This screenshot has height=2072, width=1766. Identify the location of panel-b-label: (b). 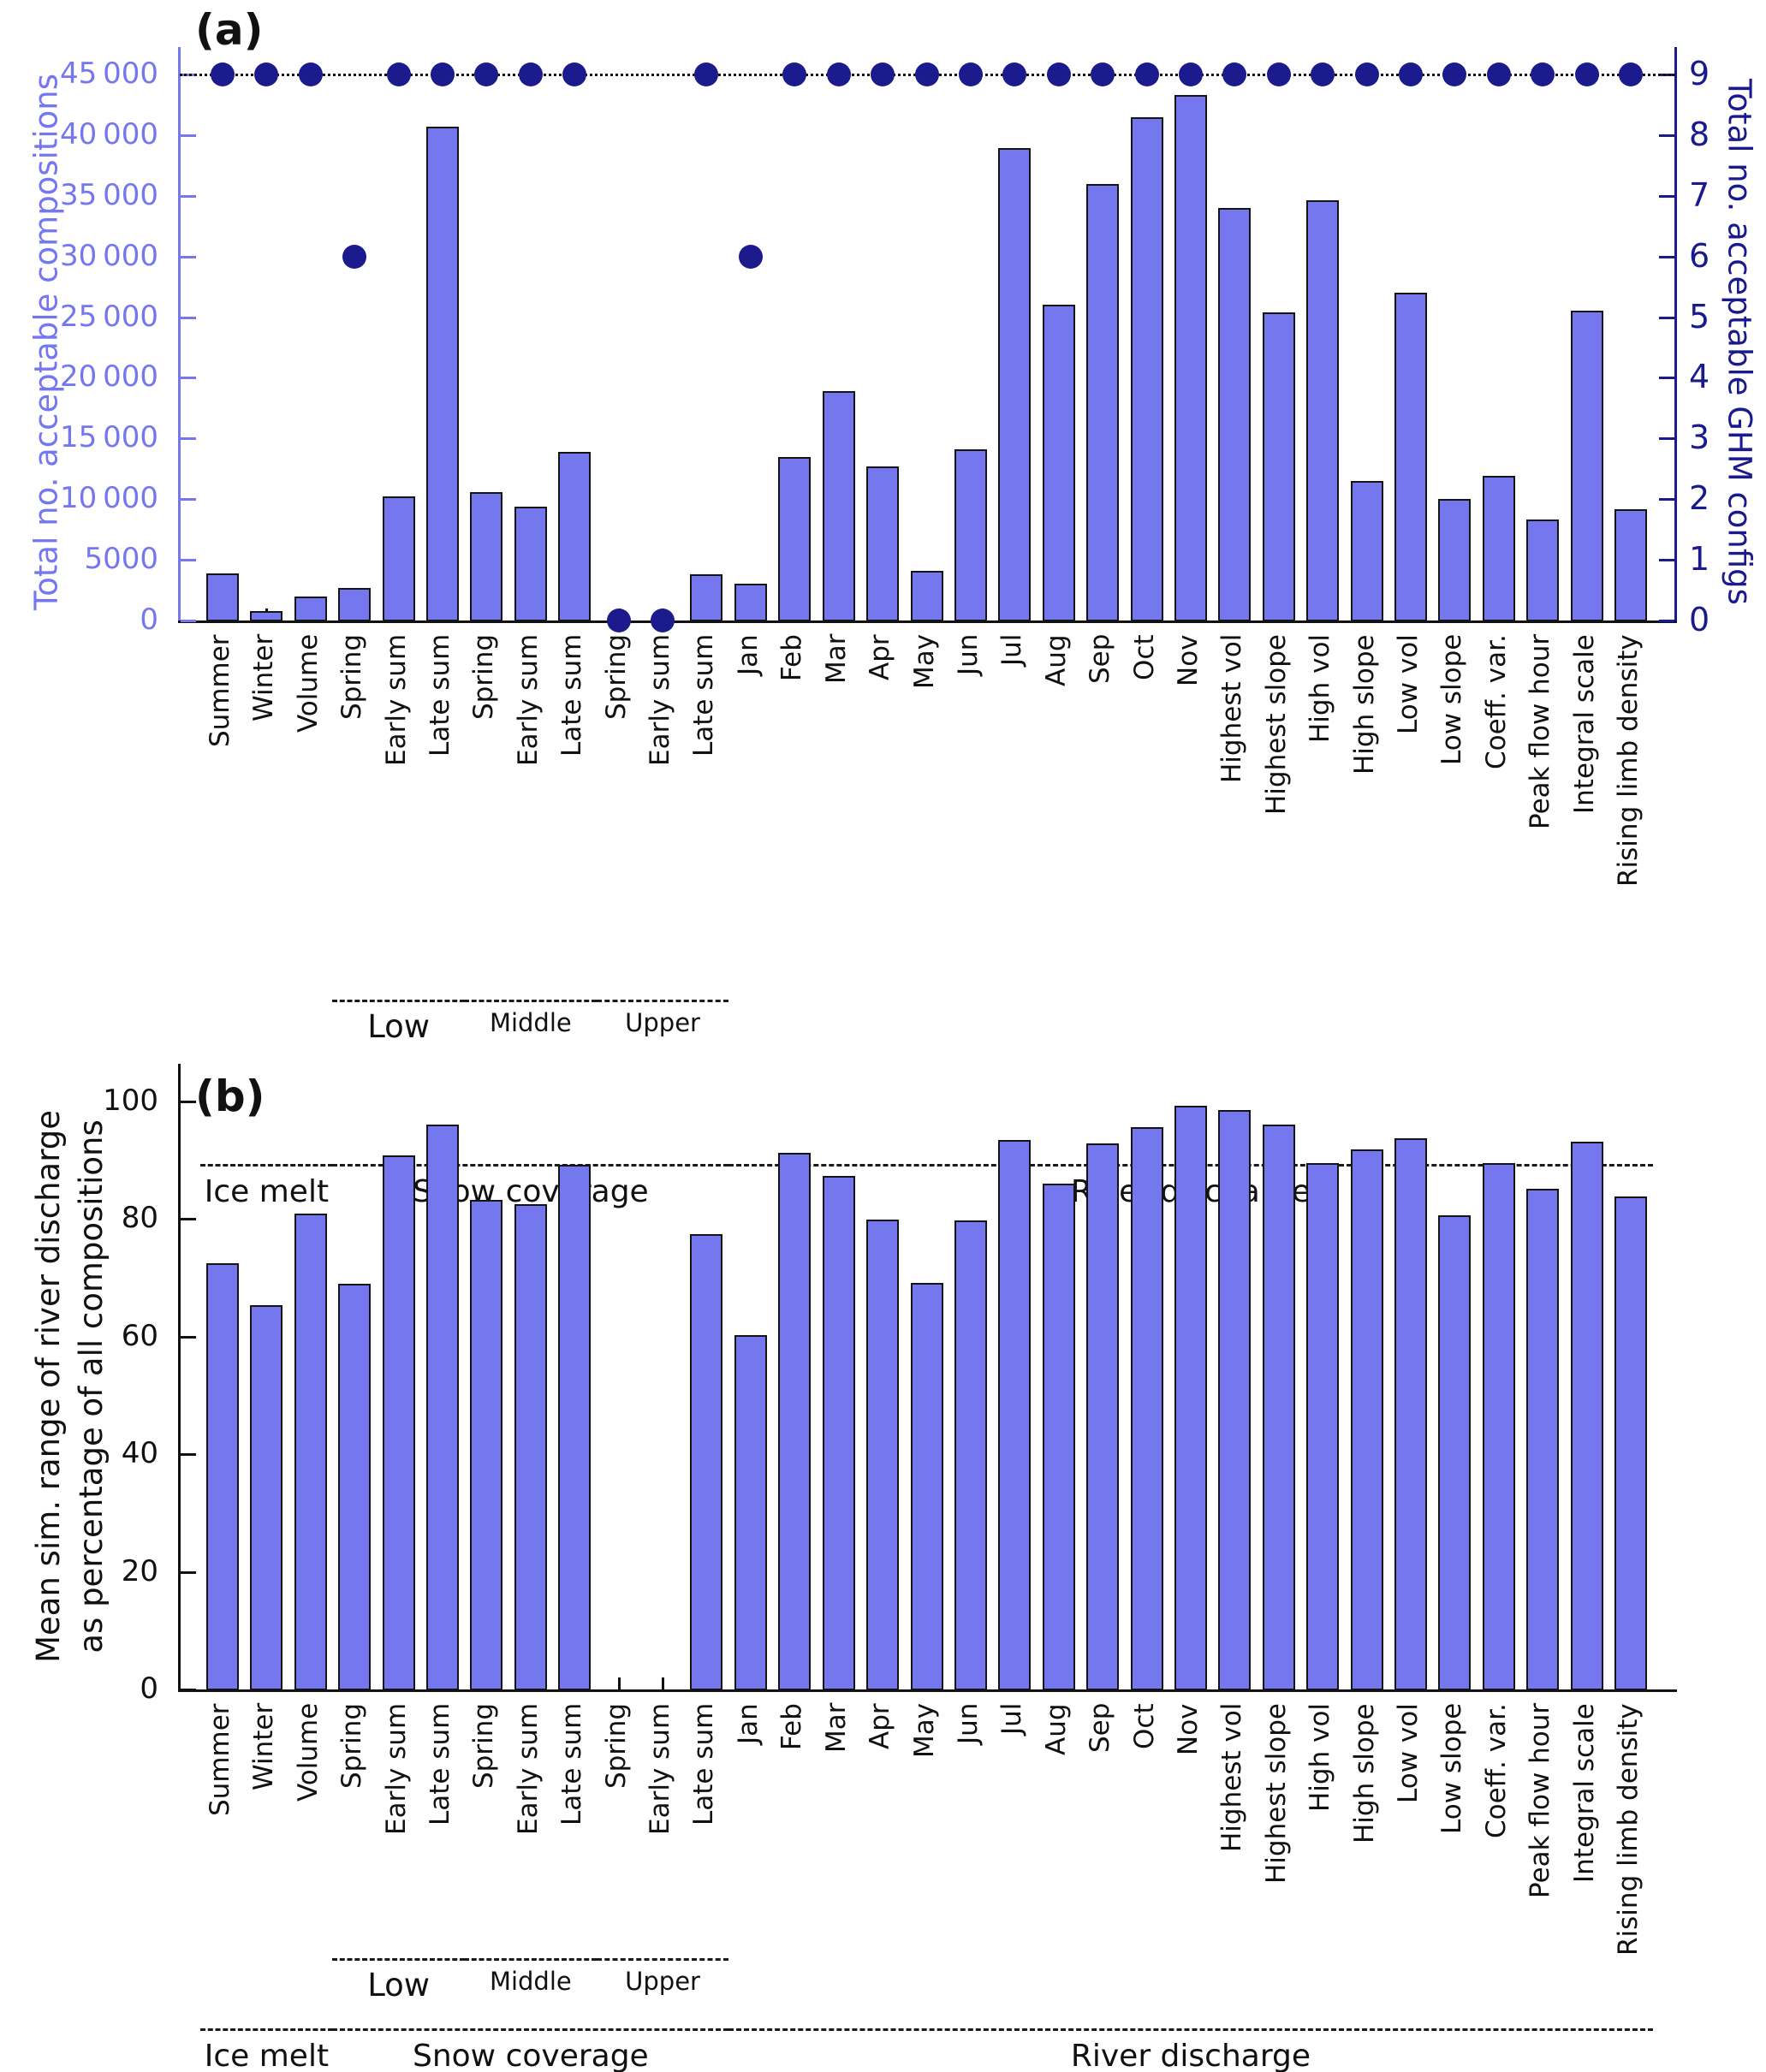
(230, 1097).